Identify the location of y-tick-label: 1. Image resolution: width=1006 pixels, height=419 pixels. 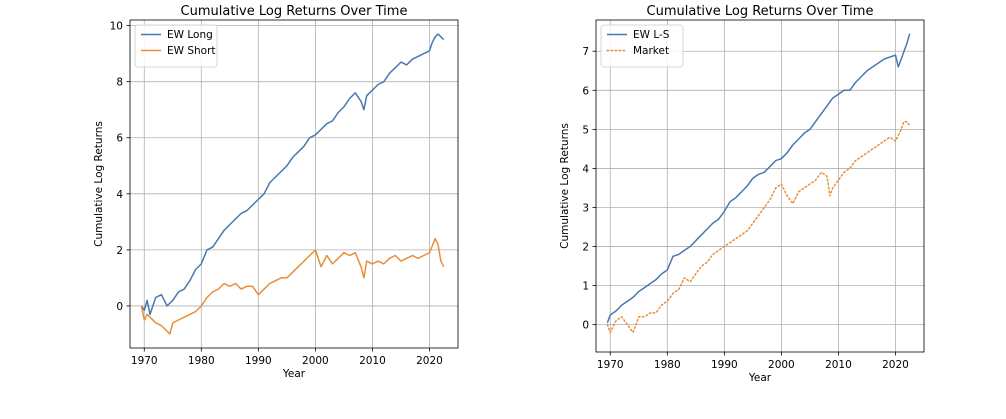
(585, 287).